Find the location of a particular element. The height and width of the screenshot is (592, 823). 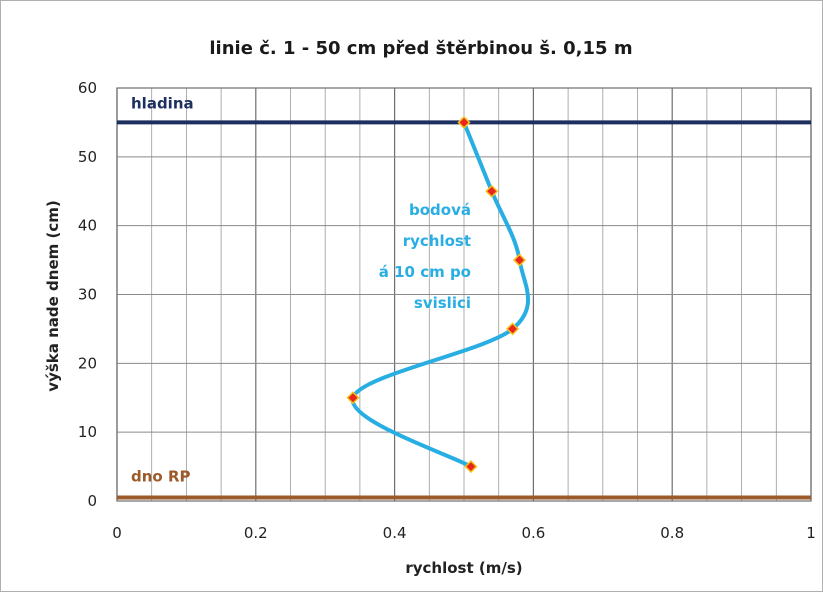

series-layer is located at coordinates (438, 294).